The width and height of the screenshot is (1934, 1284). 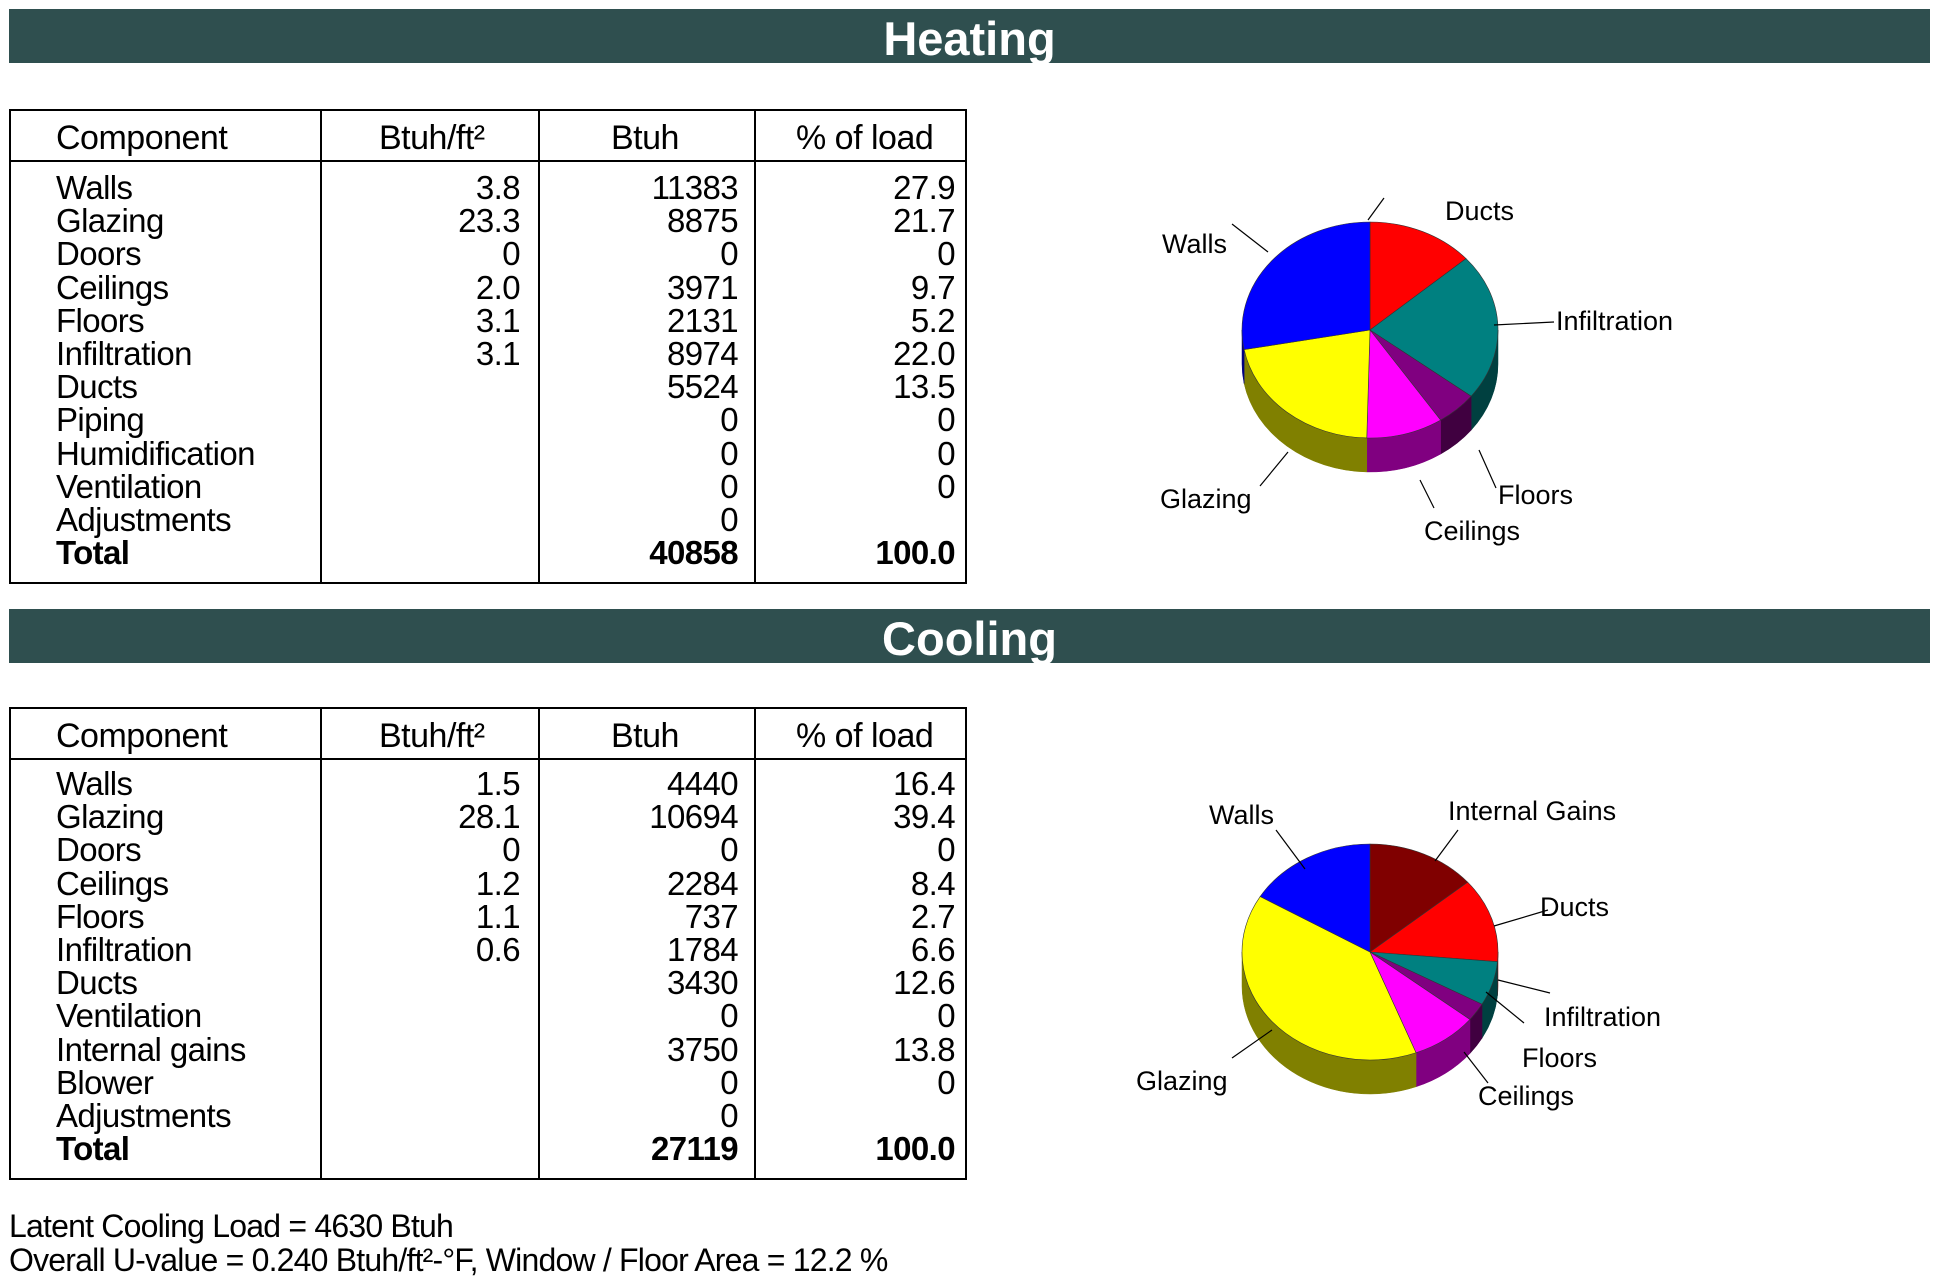 What do you see at coordinates (645, 138) in the screenshot?
I see `header-btuh: Btuh` at bounding box center [645, 138].